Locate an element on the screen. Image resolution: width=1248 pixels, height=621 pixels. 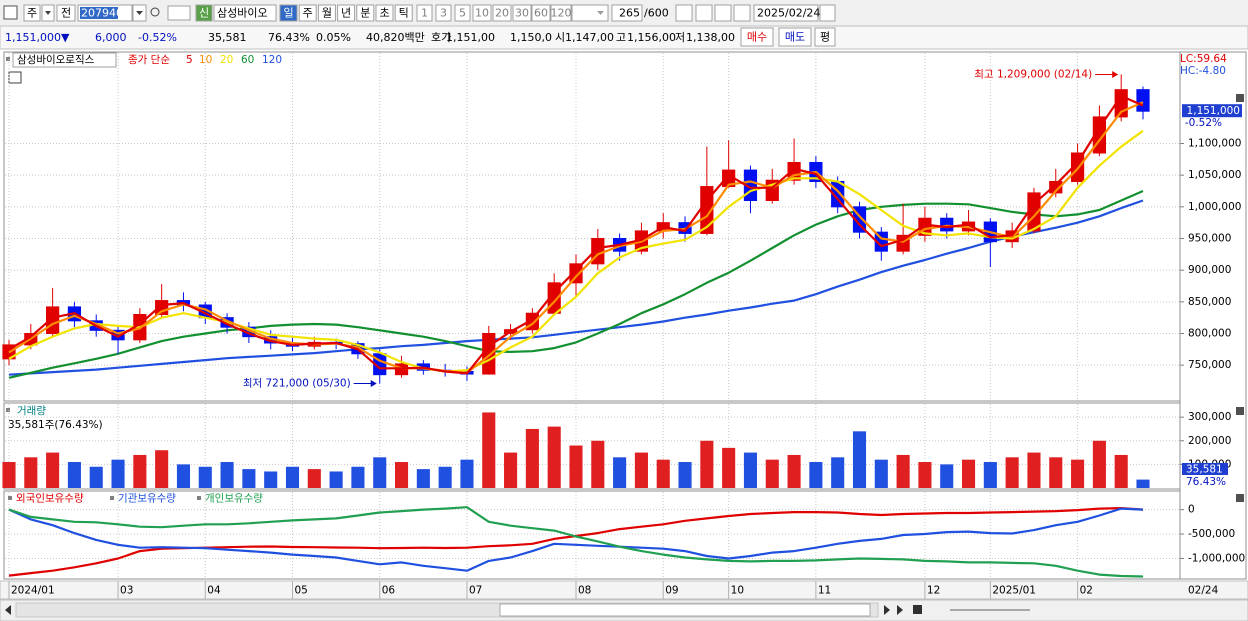
order-label: 매수 is located at coordinates (757, 37).